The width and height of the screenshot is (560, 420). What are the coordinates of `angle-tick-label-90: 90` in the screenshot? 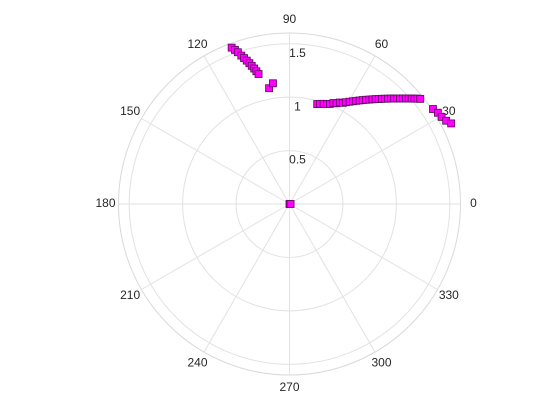 It's located at (290, 19).